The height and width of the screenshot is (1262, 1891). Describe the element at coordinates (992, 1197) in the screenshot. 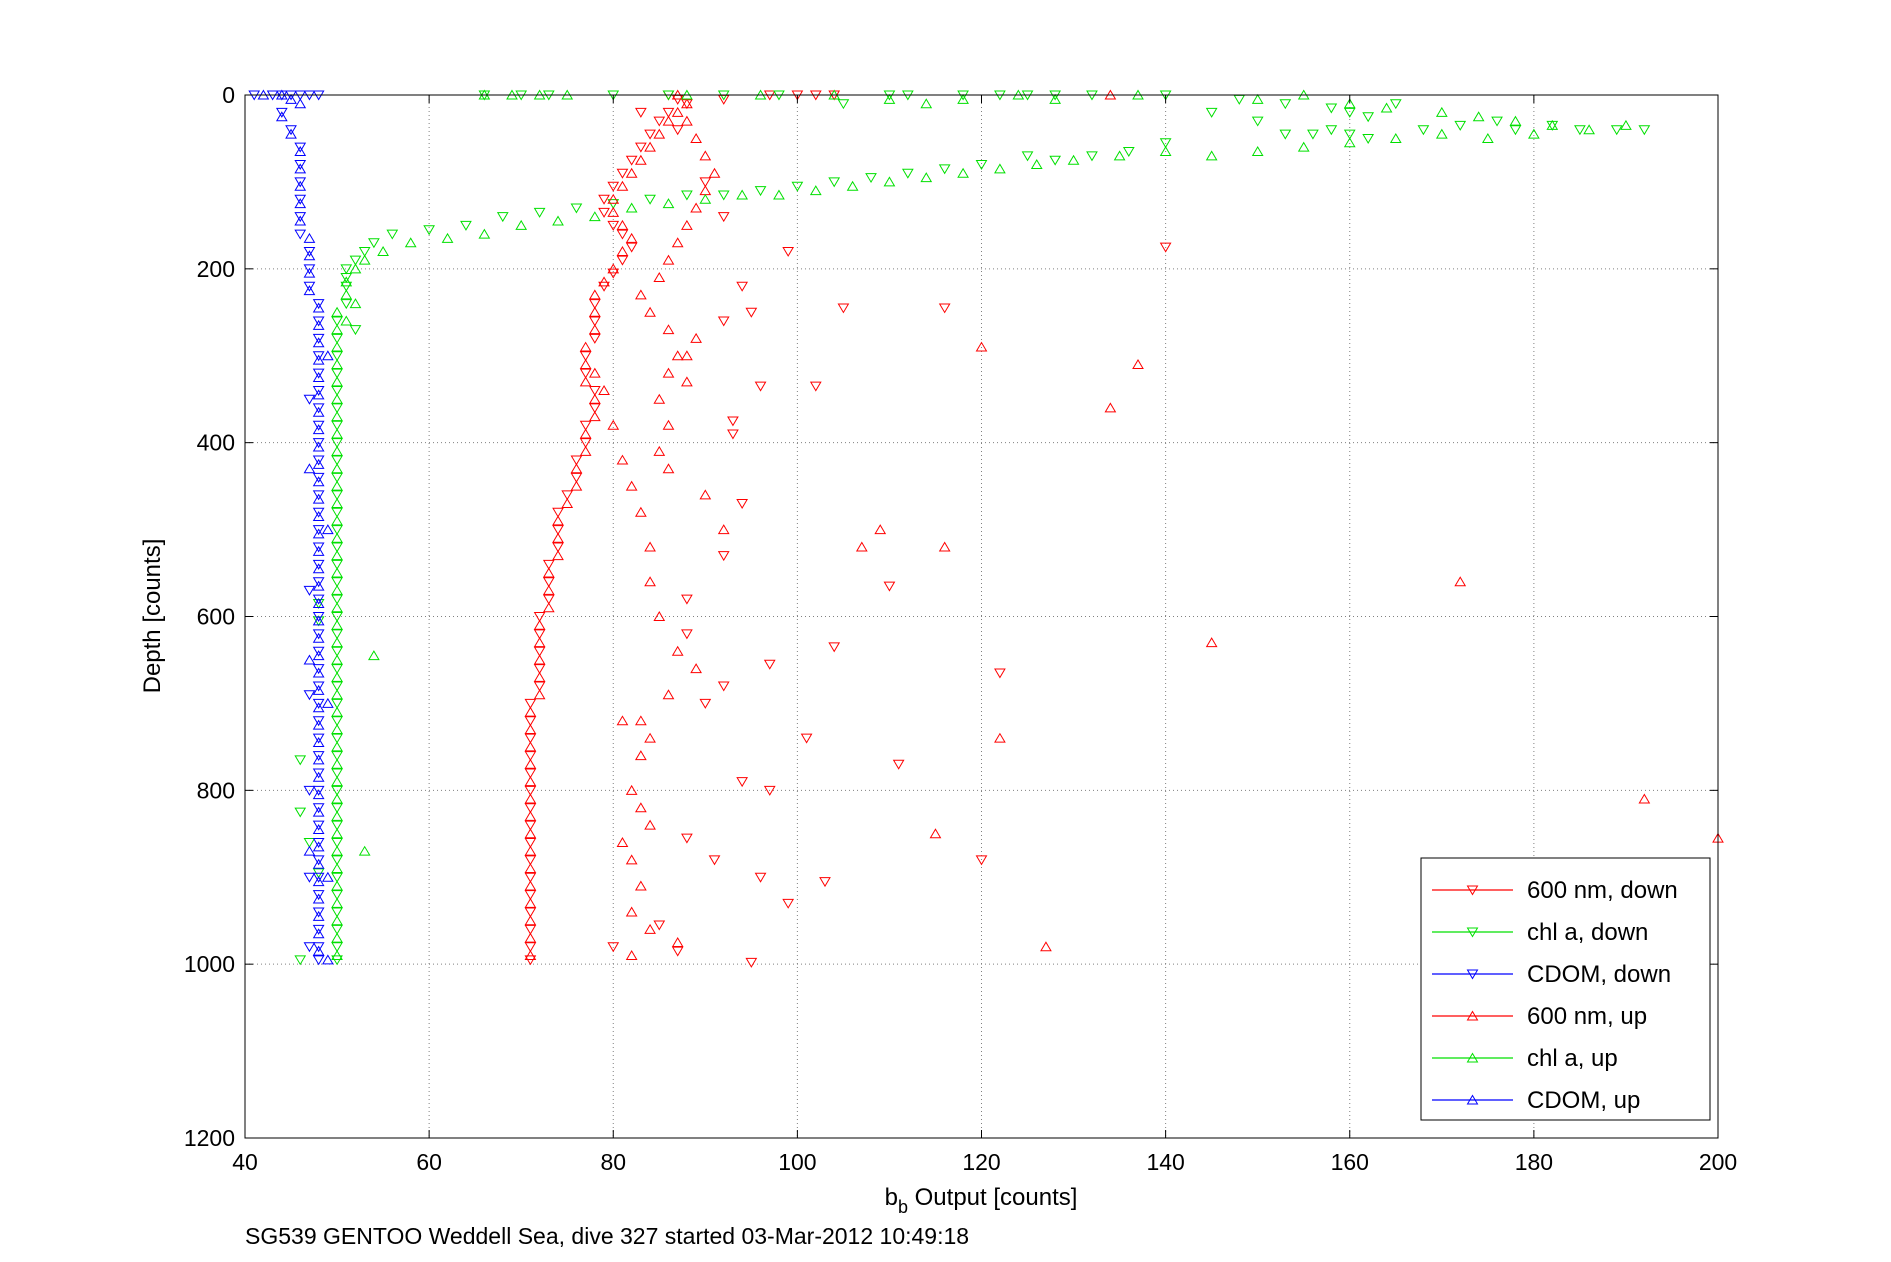

I see `x-axis-title-rest: Output [counts]` at that location.